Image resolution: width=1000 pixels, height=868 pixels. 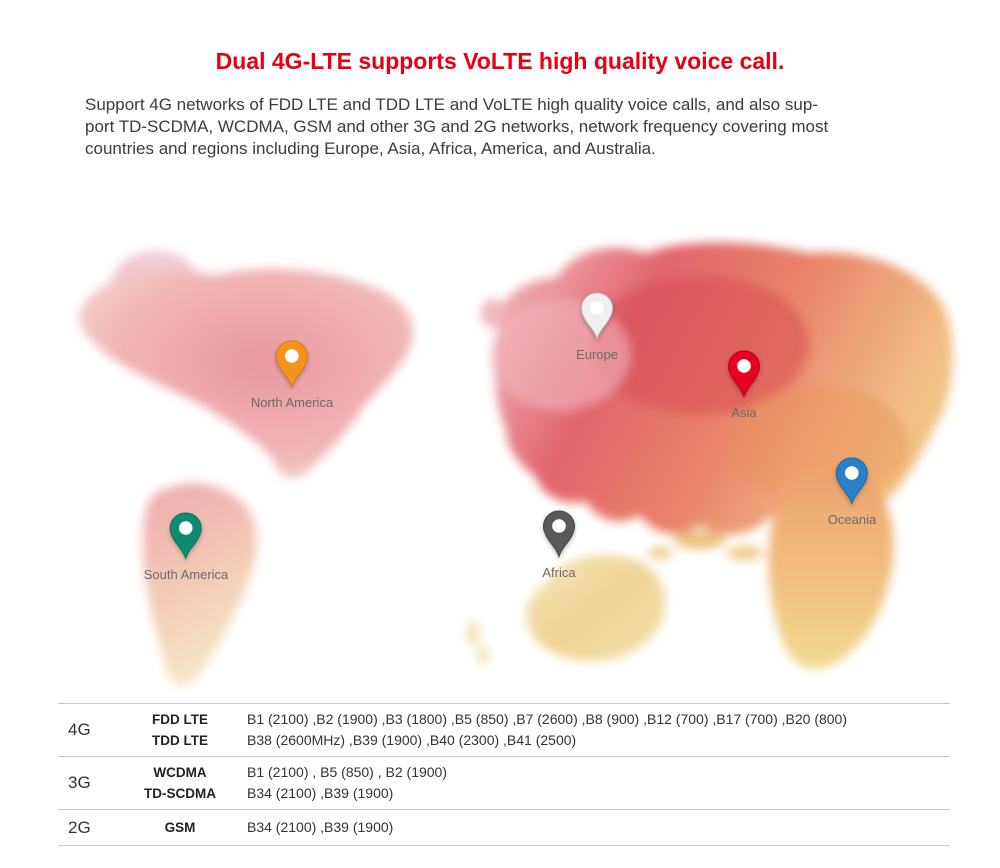 I want to click on pin-icon-oceania, so click(x=851, y=481).